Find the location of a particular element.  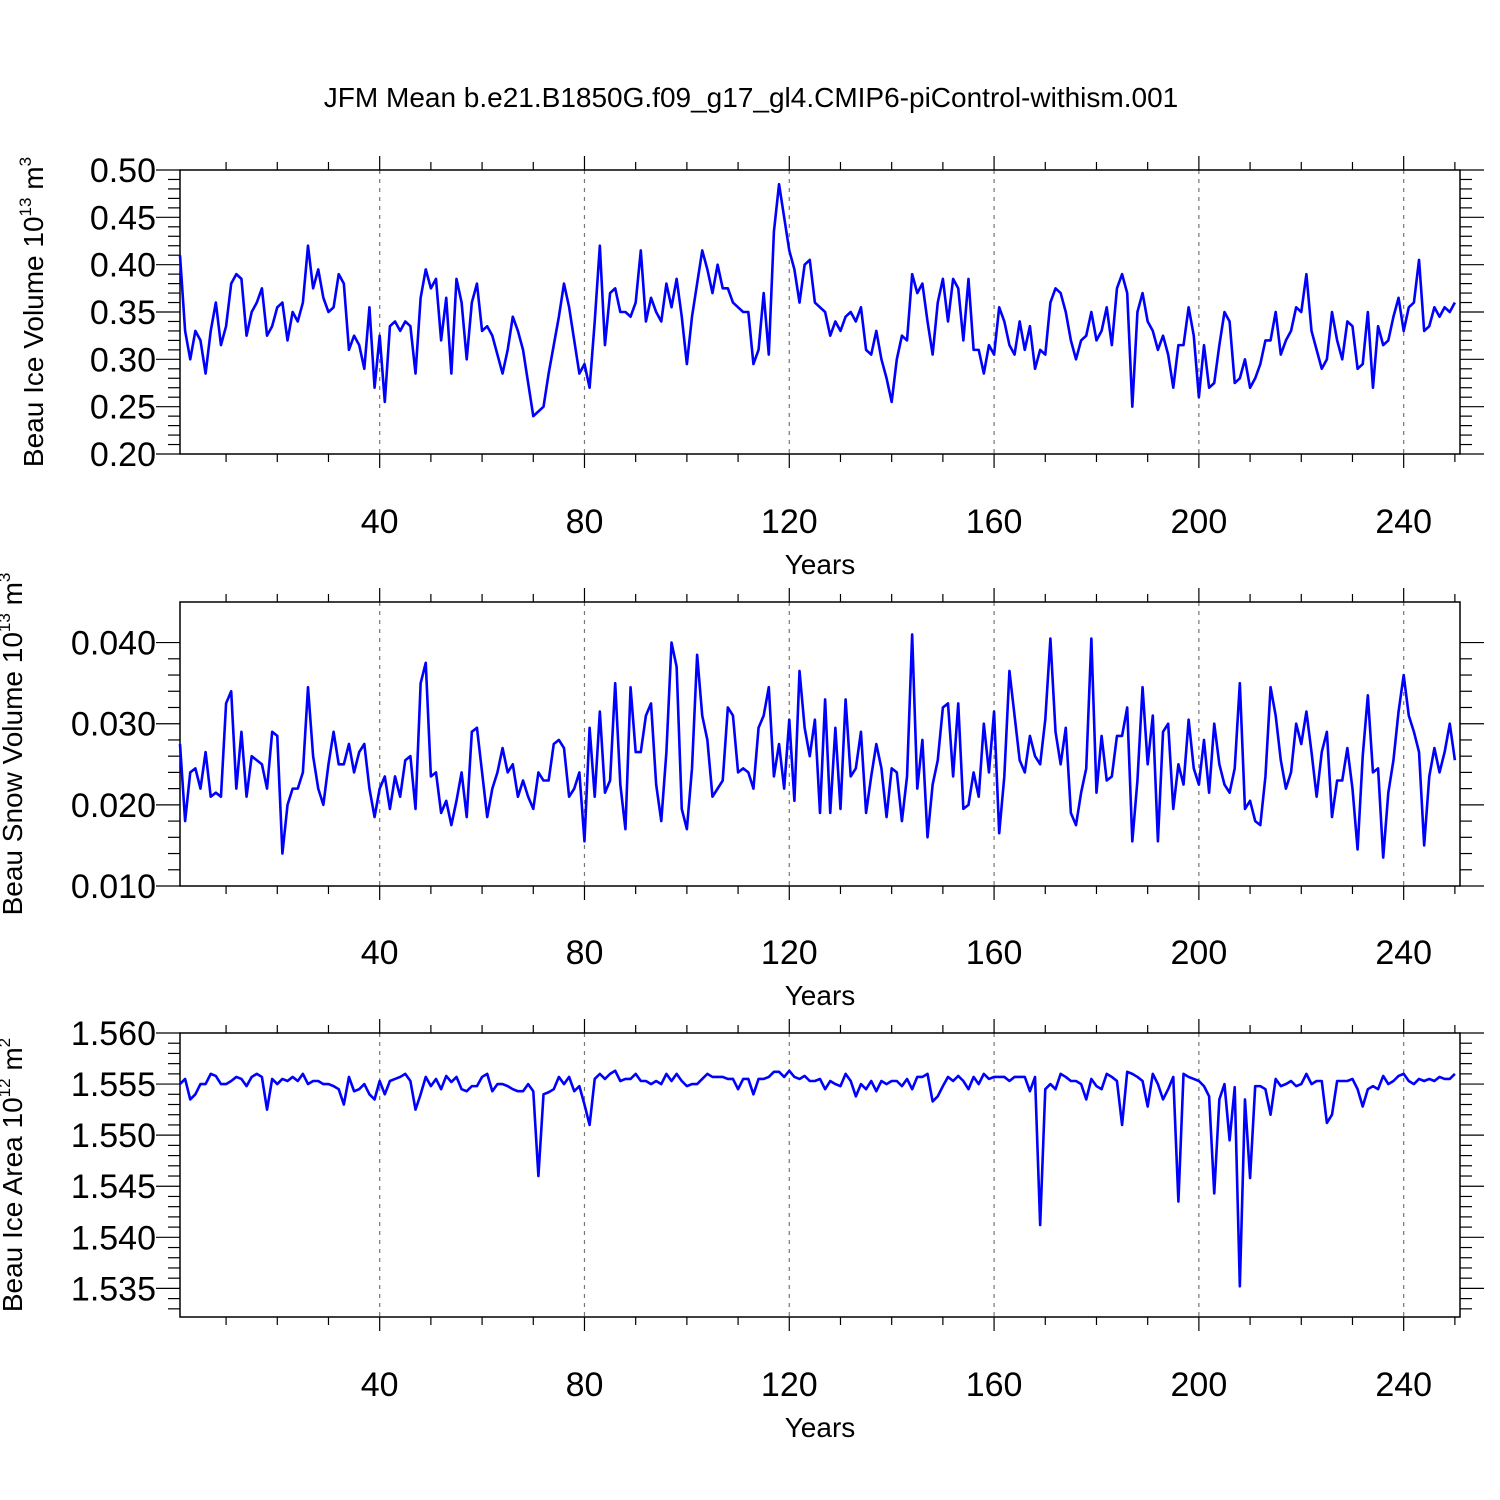

y-axis-title-exponent: 12 is located at coordinates (7, 1087).